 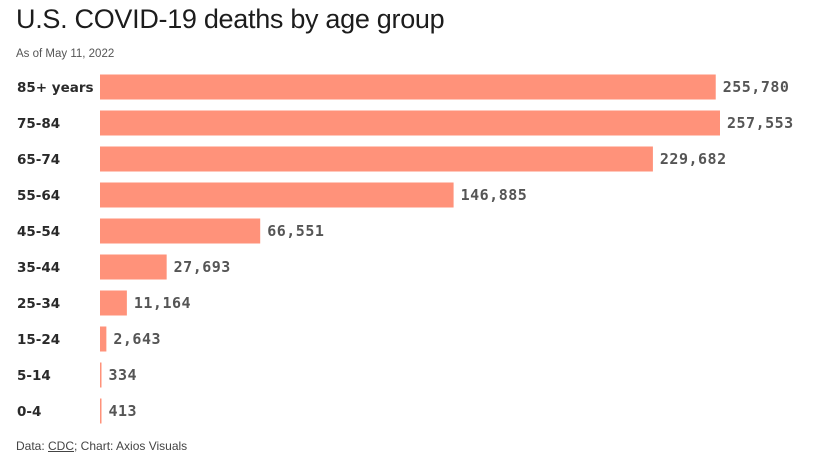 I want to click on category-label: 35-44, so click(x=38, y=268).